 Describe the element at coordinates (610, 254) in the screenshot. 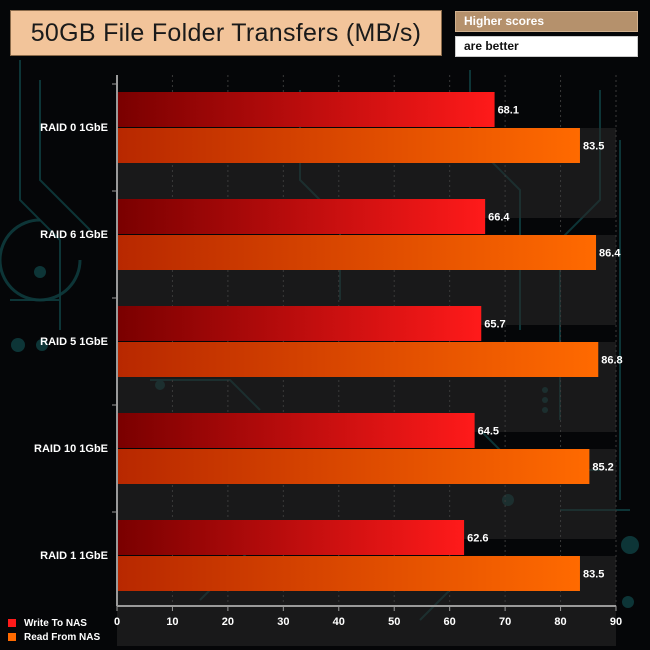

I see `value-label: 86.4` at that location.